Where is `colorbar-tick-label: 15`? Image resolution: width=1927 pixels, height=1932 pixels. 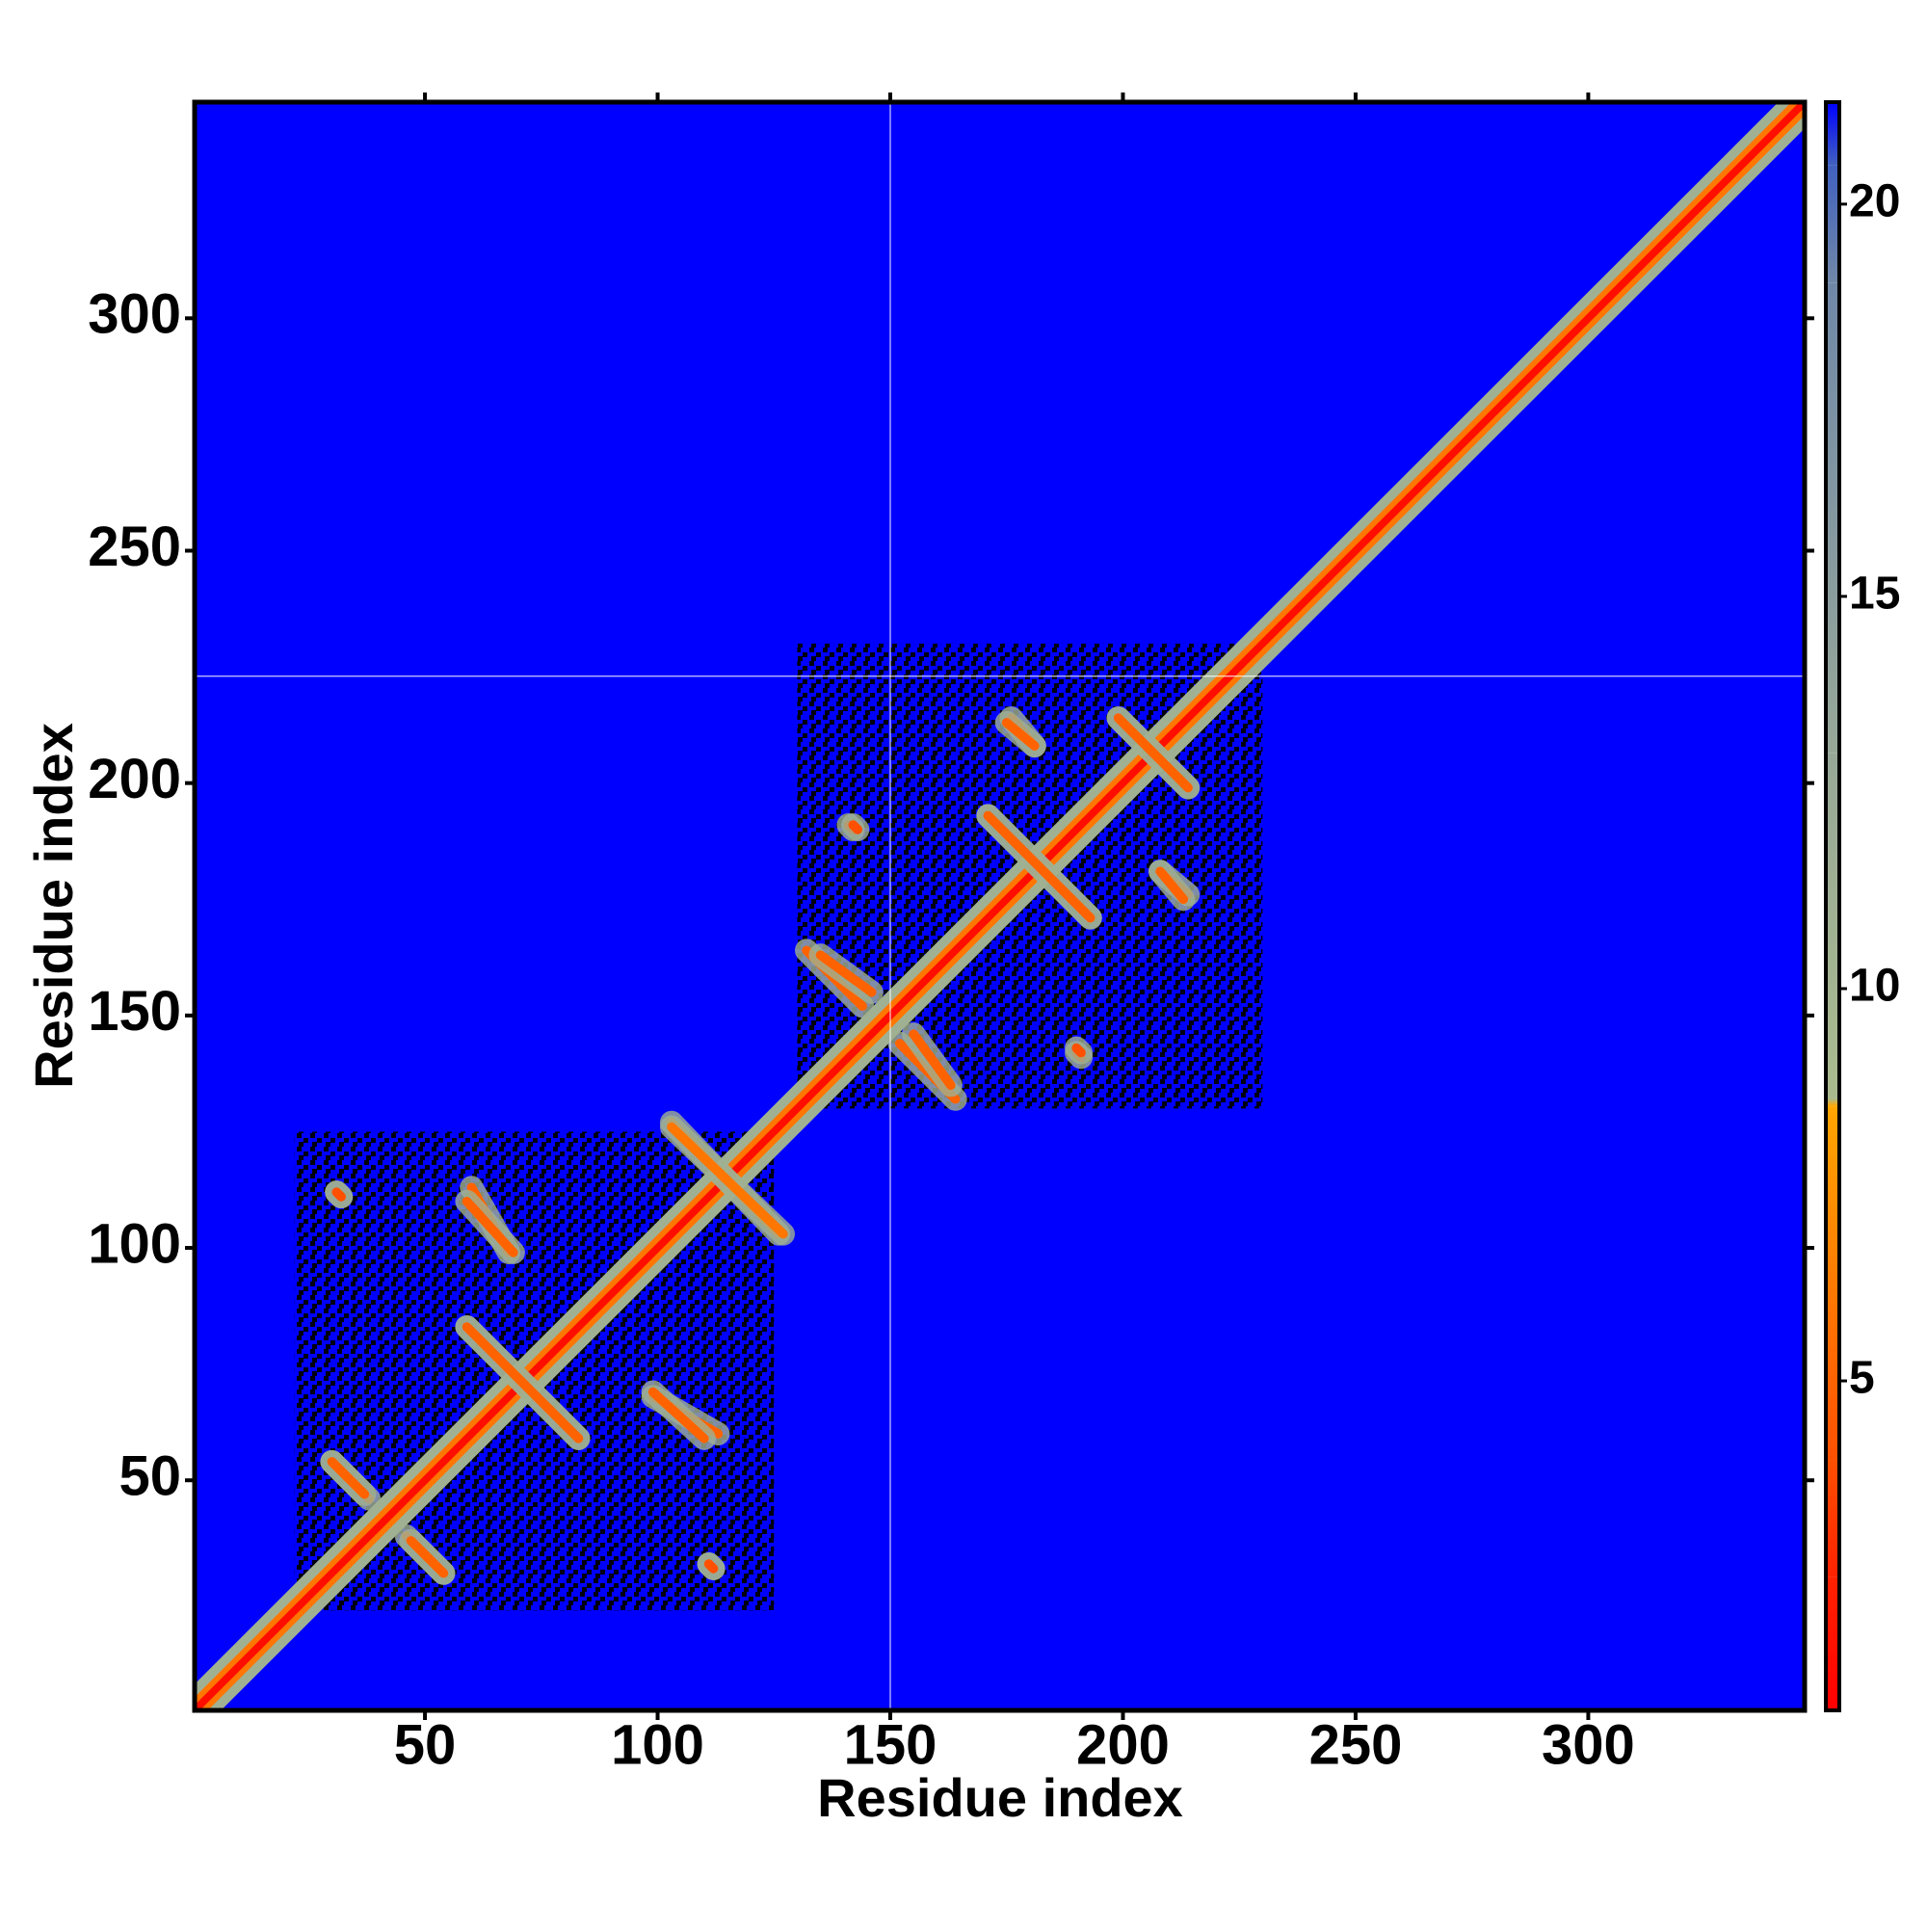
colorbar-tick-label: 15 is located at coordinates (1874, 594).